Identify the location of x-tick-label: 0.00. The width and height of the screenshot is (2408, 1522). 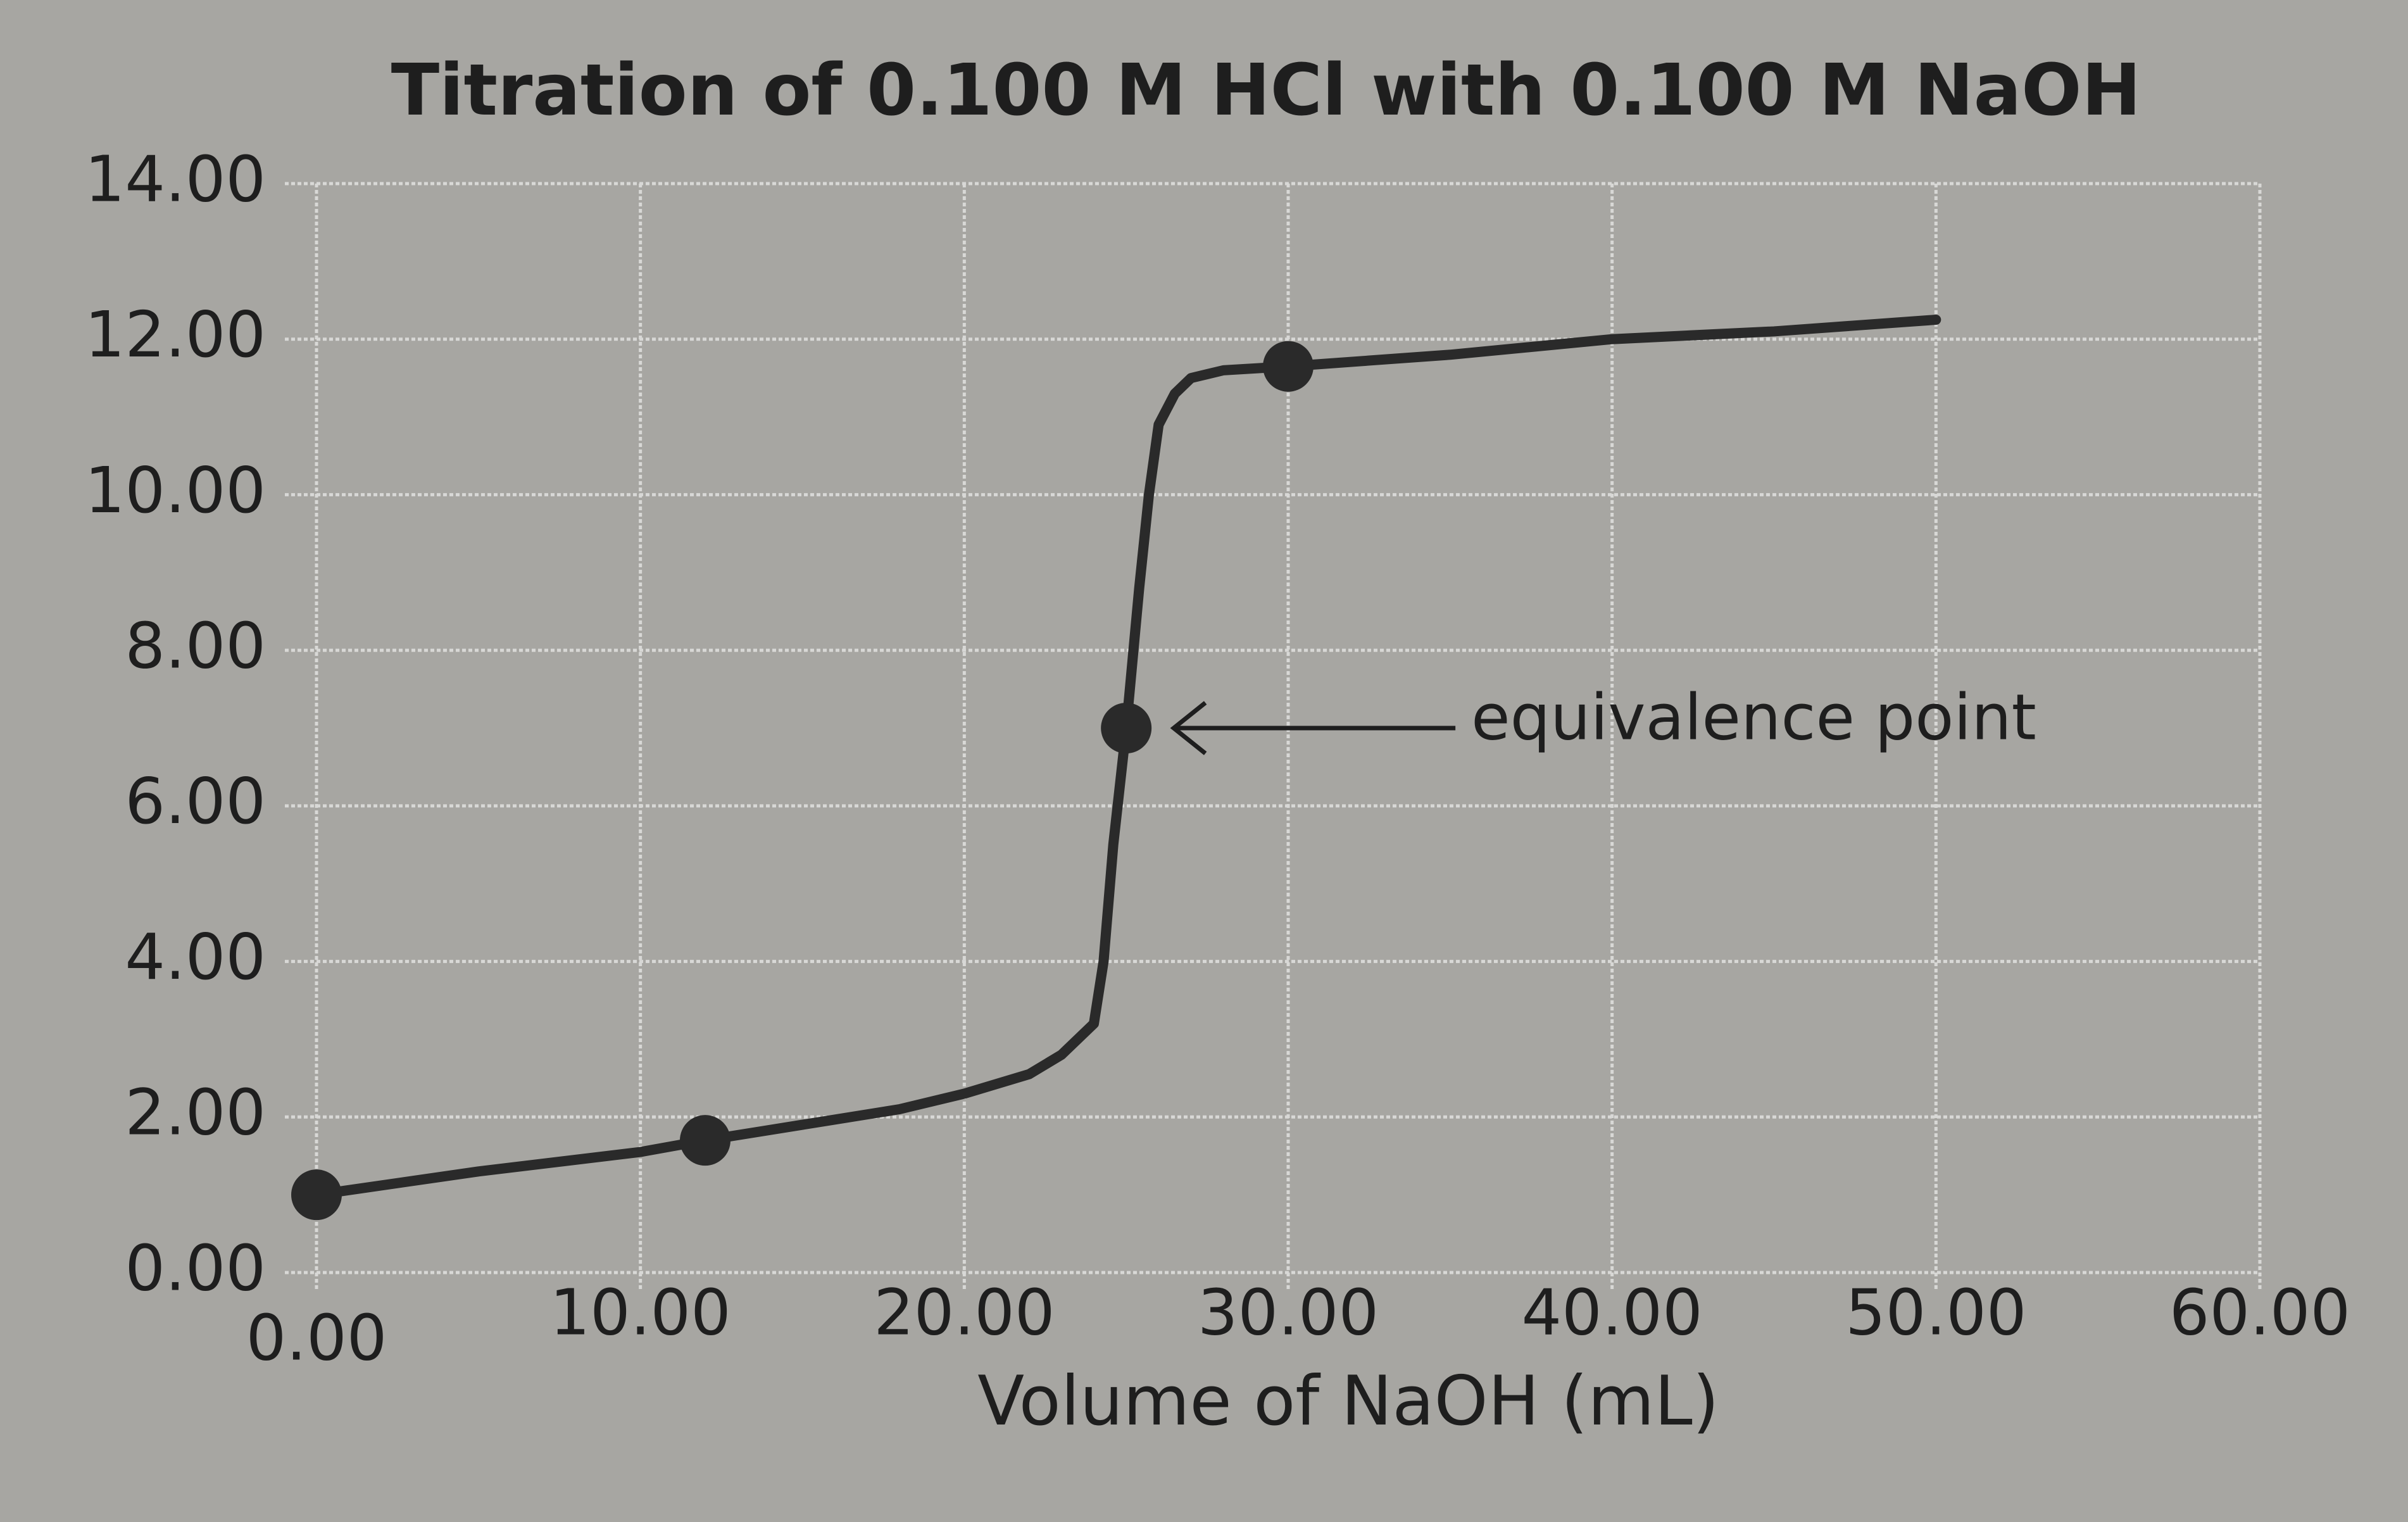
(316, 1337).